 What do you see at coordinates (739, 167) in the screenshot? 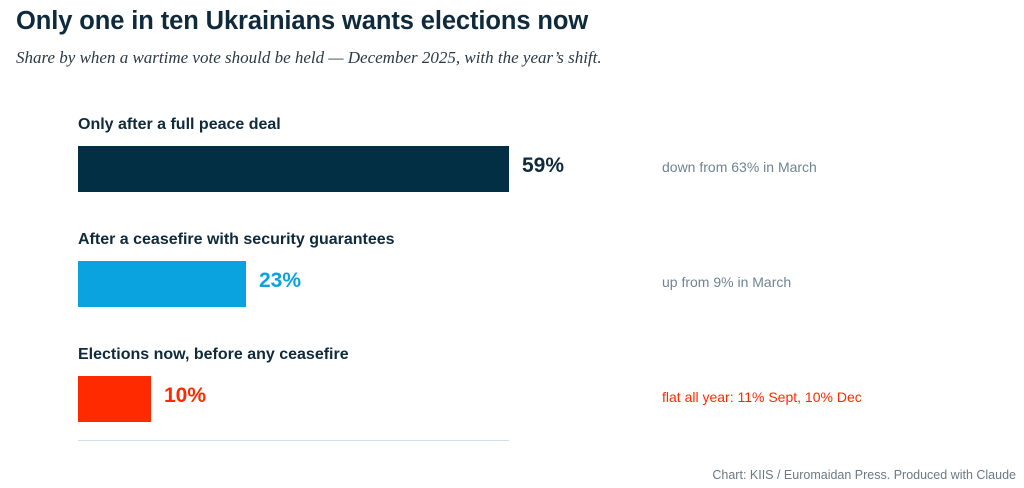
I see `change-note: down from 63% in March` at bounding box center [739, 167].